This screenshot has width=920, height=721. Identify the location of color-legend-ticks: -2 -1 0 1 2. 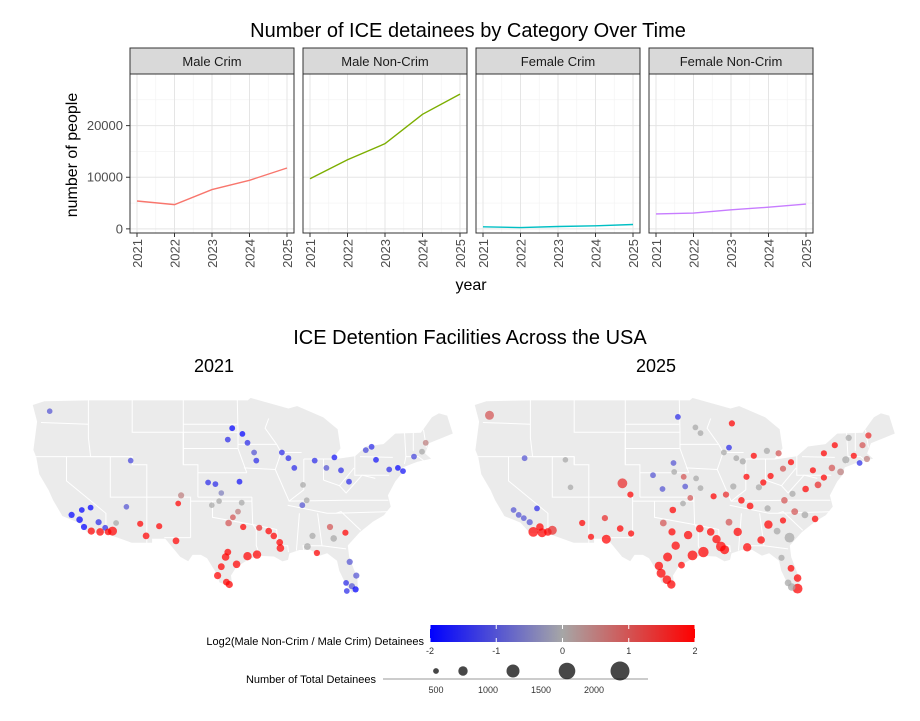
(562, 640).